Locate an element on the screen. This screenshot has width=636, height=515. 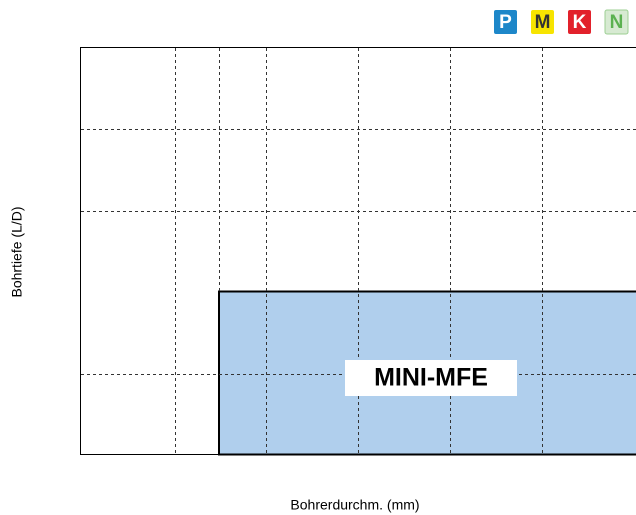
tag-m-letter: M is located at coordinates (543, 22).